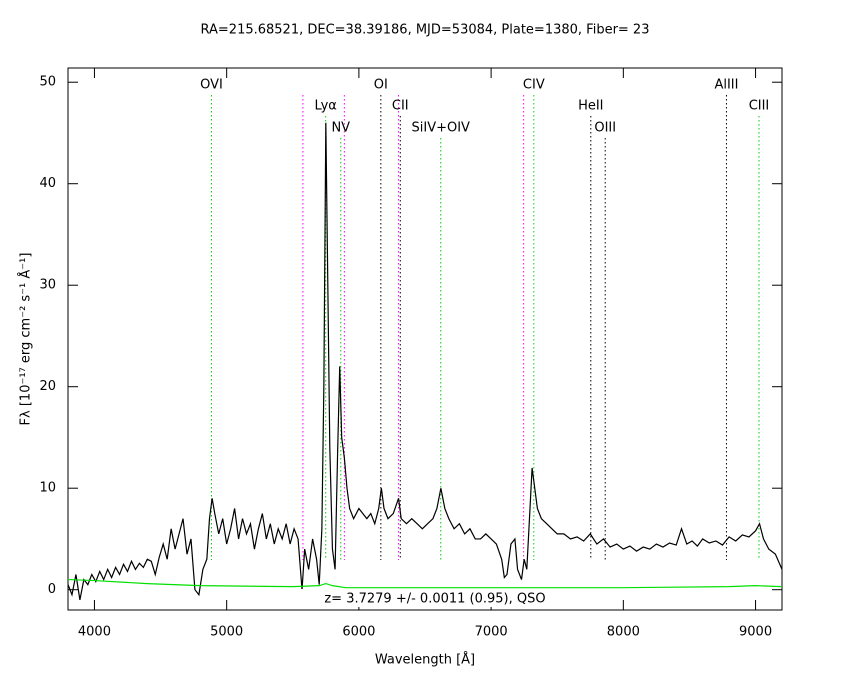 Image resolution: width=850 pixels, height=680 pixels. Describe the element at coordinates (534, 85) in the screenshot. I see `line-label: CIV` at that location.